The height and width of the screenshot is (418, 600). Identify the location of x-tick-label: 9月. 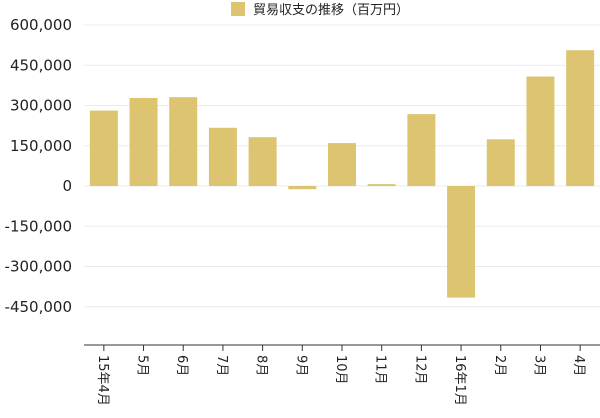
(300, 365).